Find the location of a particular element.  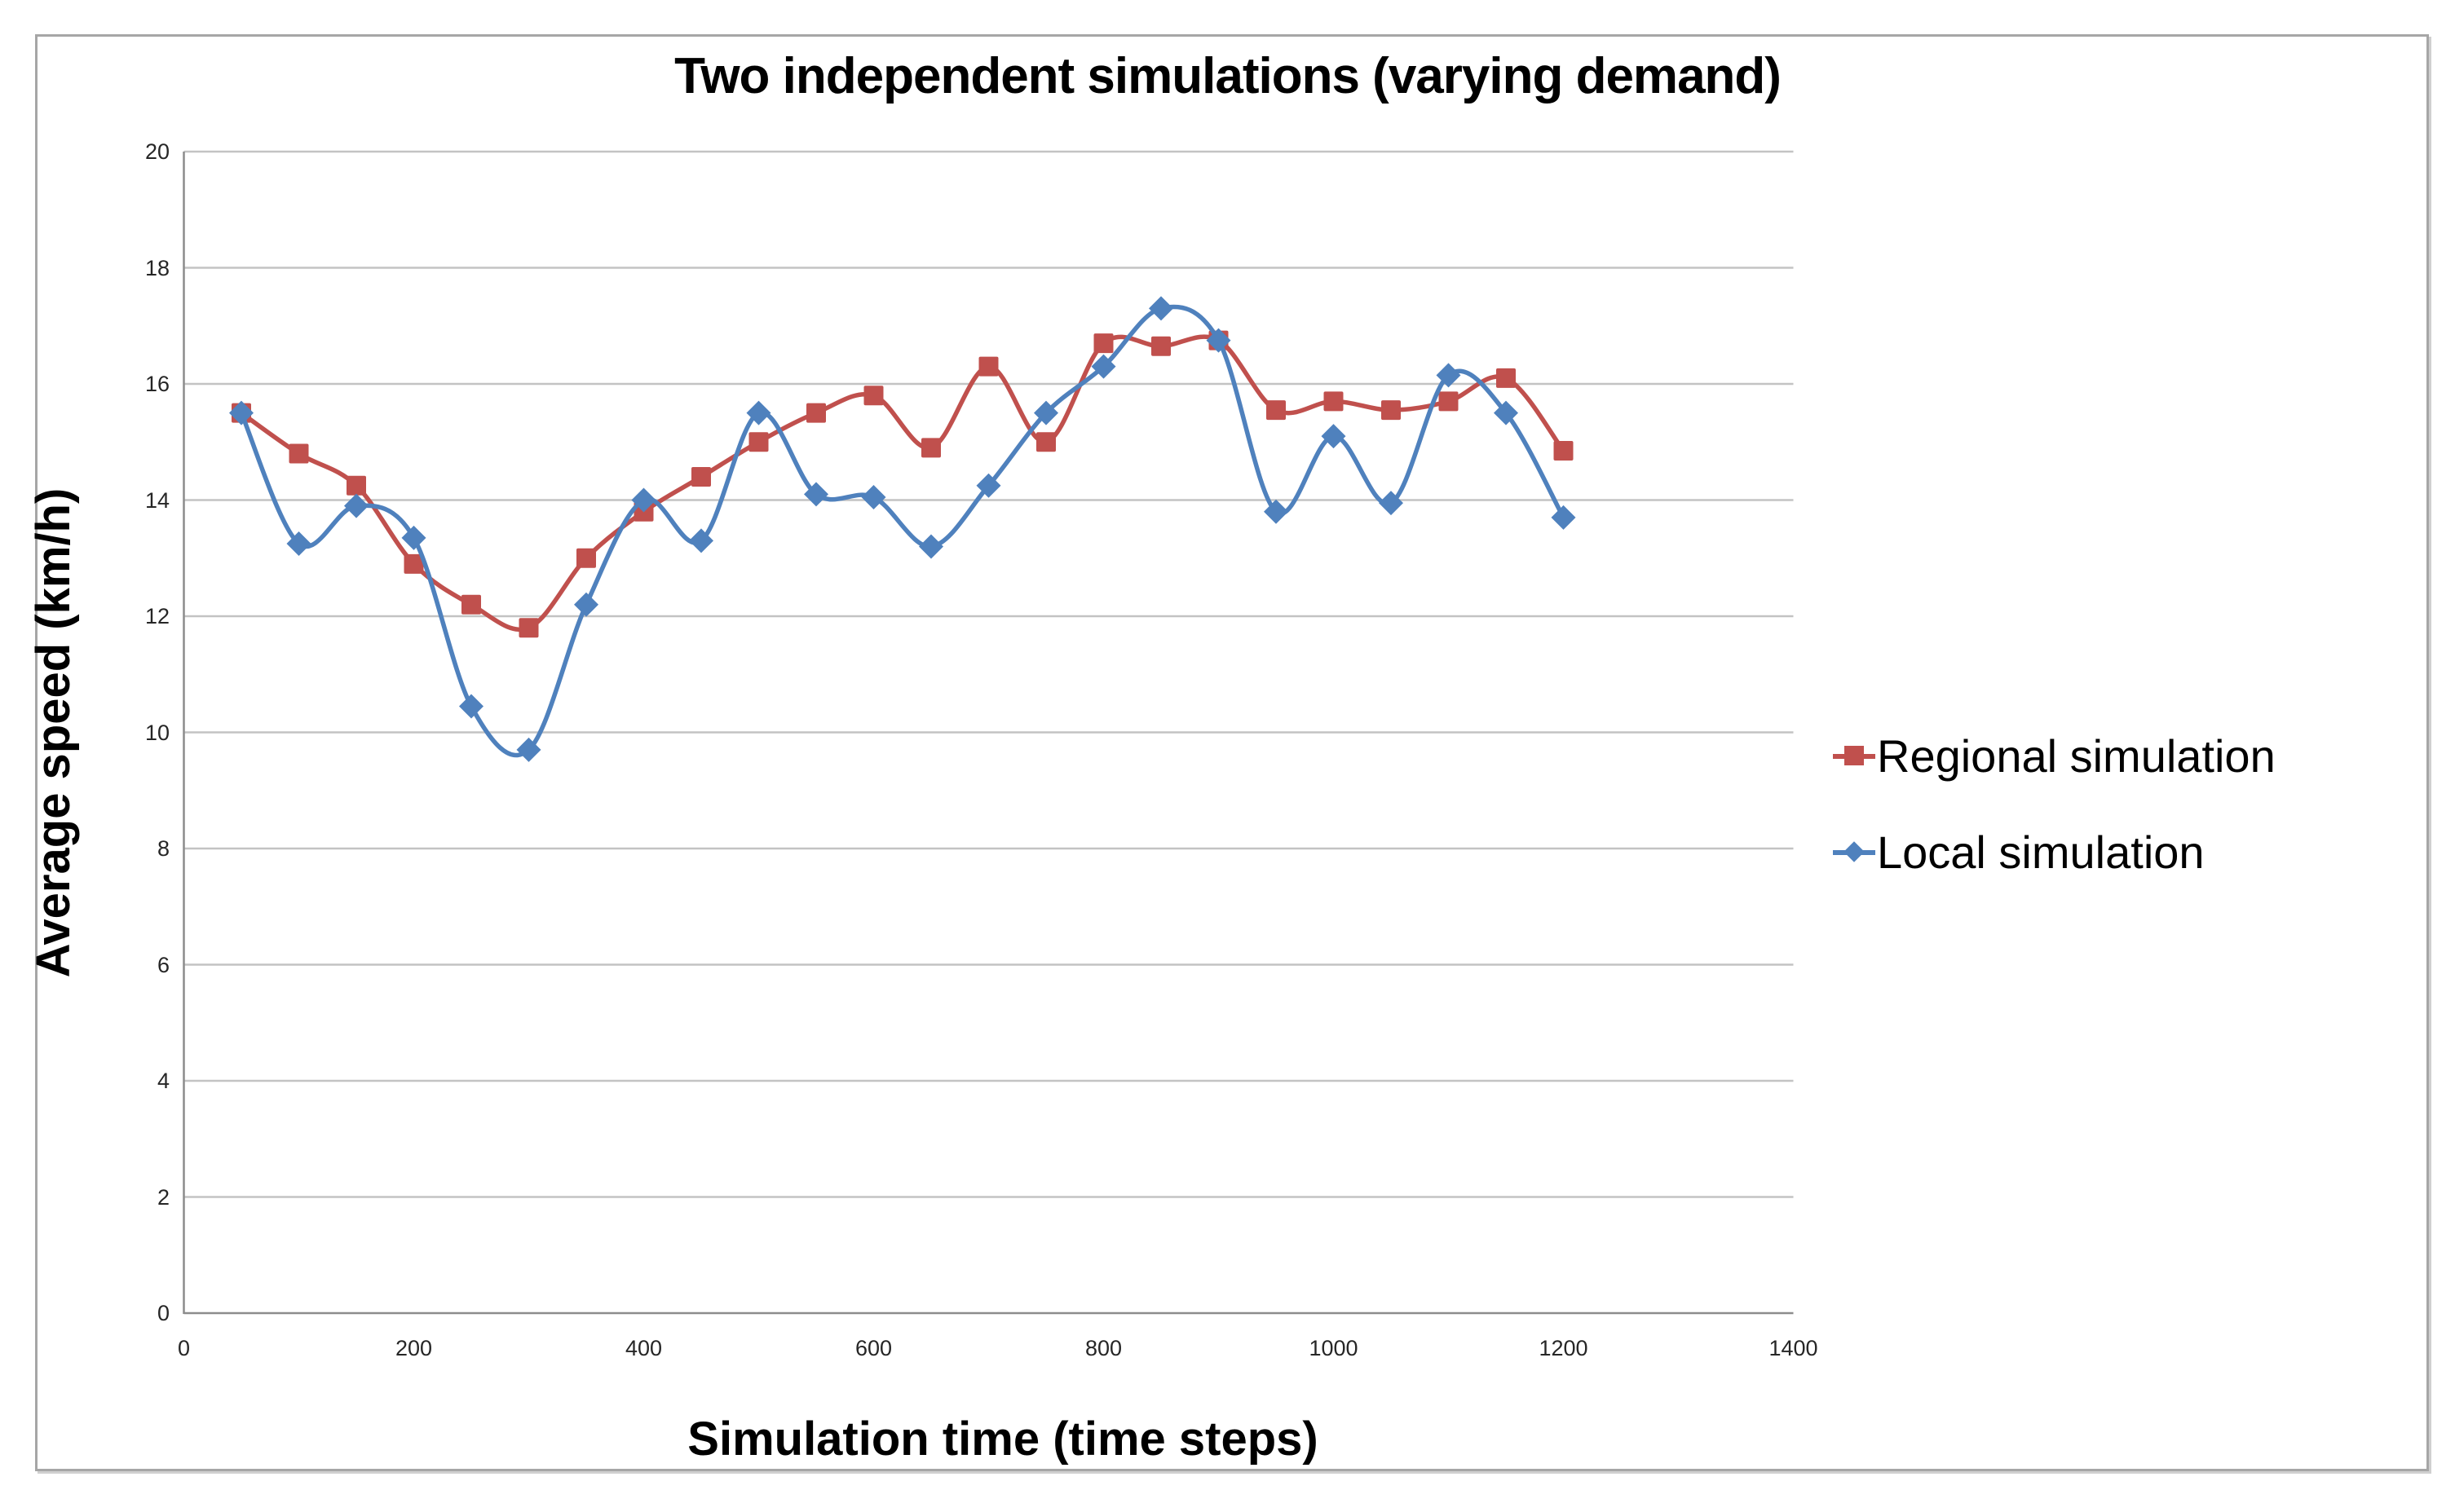

x-tick-label: 0 is located at coordinates (184, 1348).